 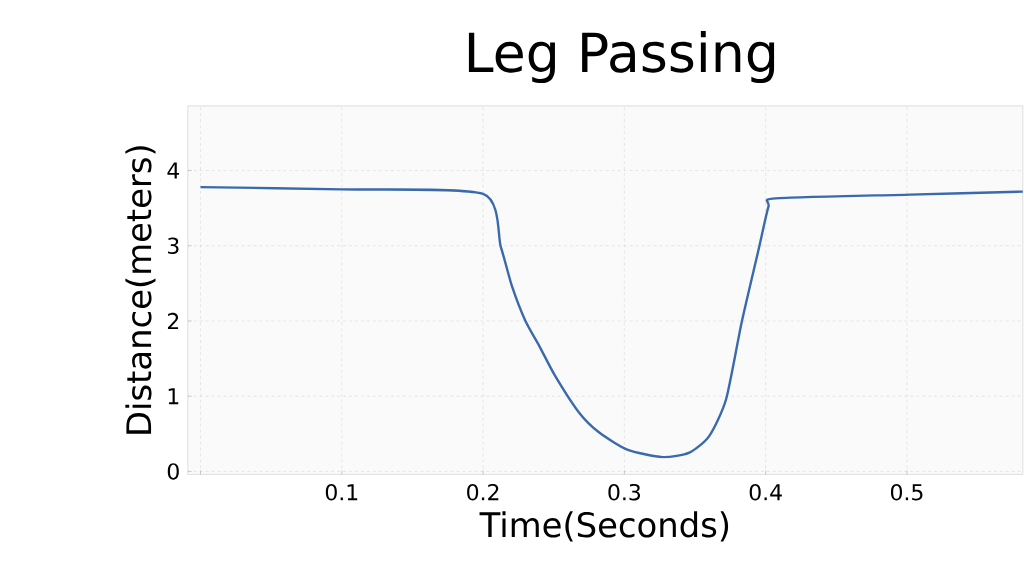 What do you see at coordinates (624, 492) in the screenshot?
I see `x-tick-label: 0.3` at bounding box center [624, 492].